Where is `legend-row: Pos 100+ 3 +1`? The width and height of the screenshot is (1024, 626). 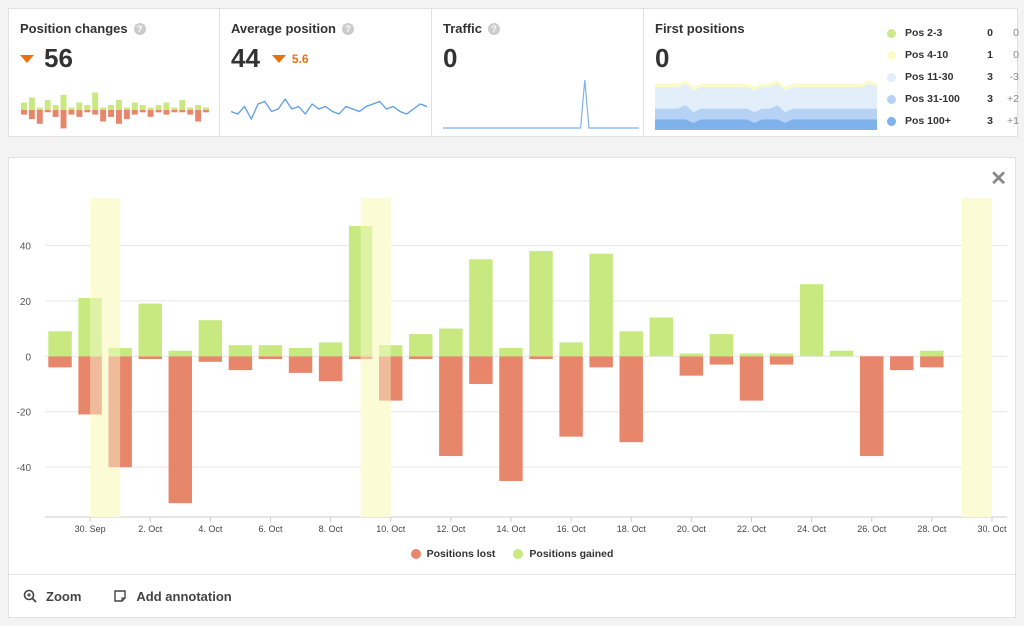 legend-row: Pos 100+ 3 +1 is located at coordinates (953, 121).